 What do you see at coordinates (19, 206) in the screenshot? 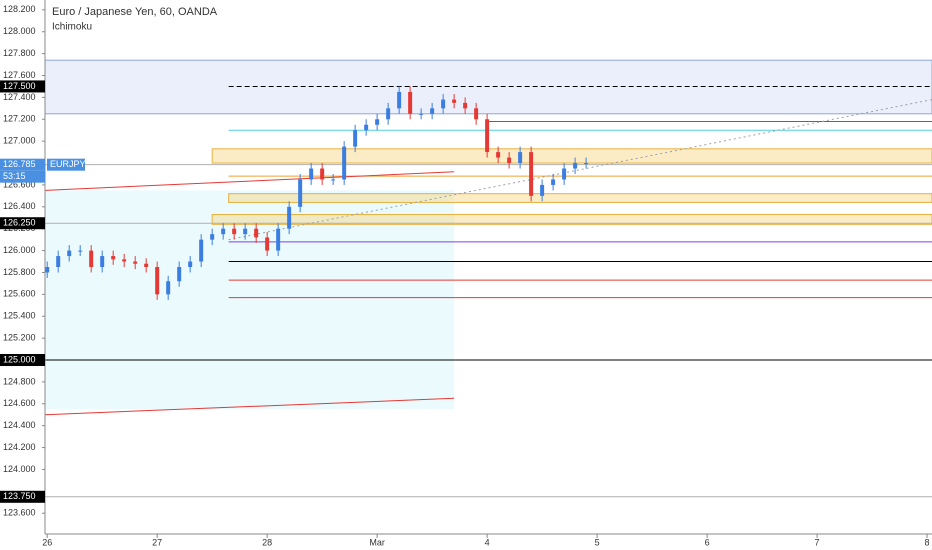
I see `y-tick-label: 126.400` at bounding box center [19, 206].